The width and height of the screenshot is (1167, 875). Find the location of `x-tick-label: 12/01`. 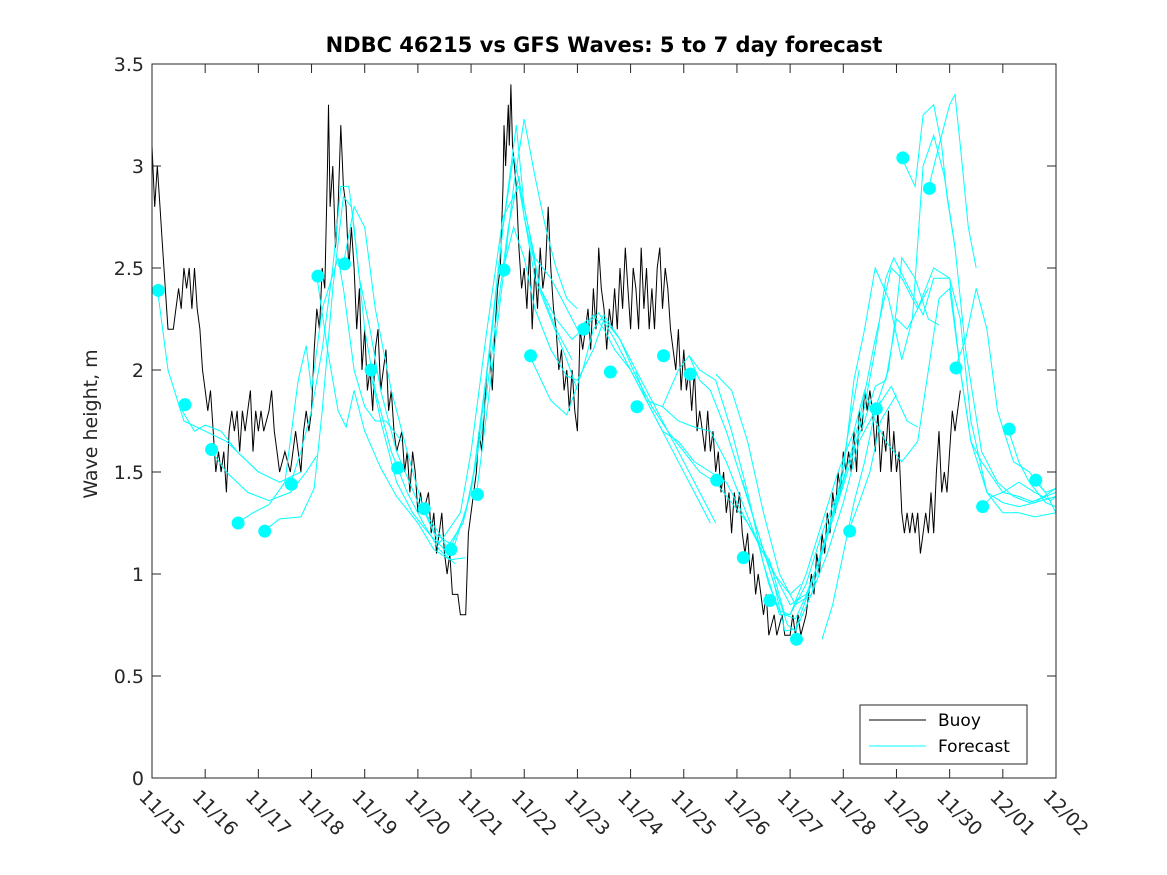

x-tick-label: 12/01 is located at coordinates (1012, 813).